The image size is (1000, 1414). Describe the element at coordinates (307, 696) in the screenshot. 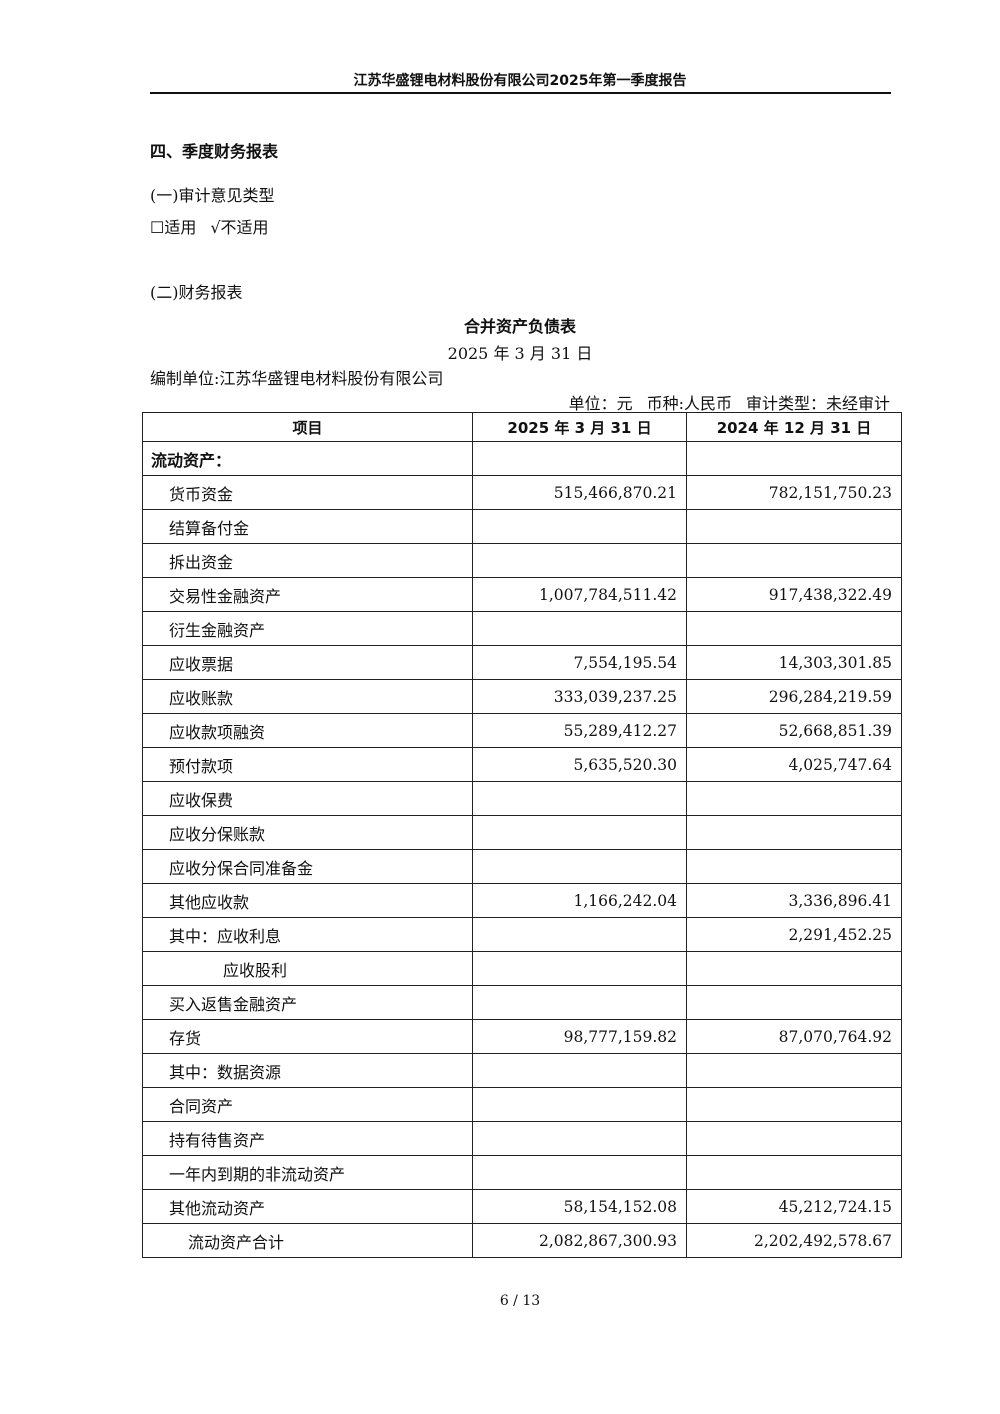

I see `row-item: 应收账款` at that location.